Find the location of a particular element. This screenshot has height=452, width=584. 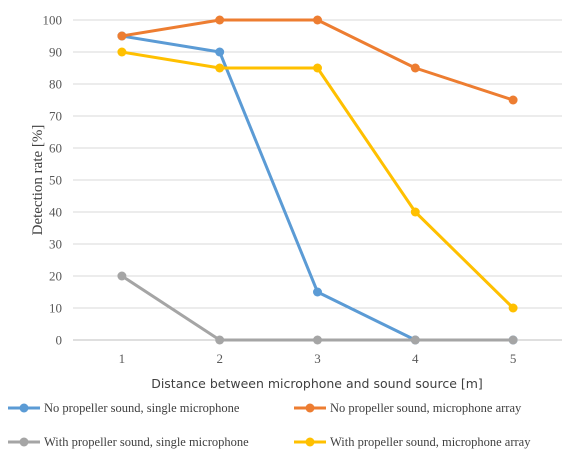

legend-label: With propeller sound, single microphone is located at coordinates (146, 442).